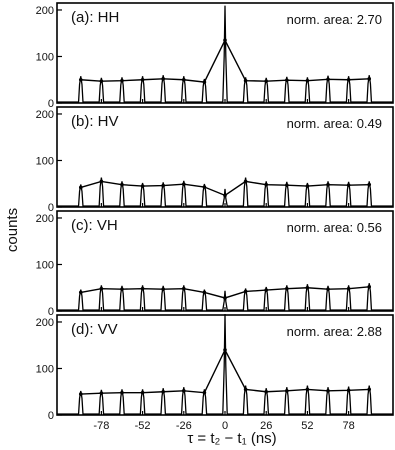 This screenshot has height=450, width=395. Describe the element at coordinates (12, 230) in the screenshot. I see `y-axis-label: counts` at that location.